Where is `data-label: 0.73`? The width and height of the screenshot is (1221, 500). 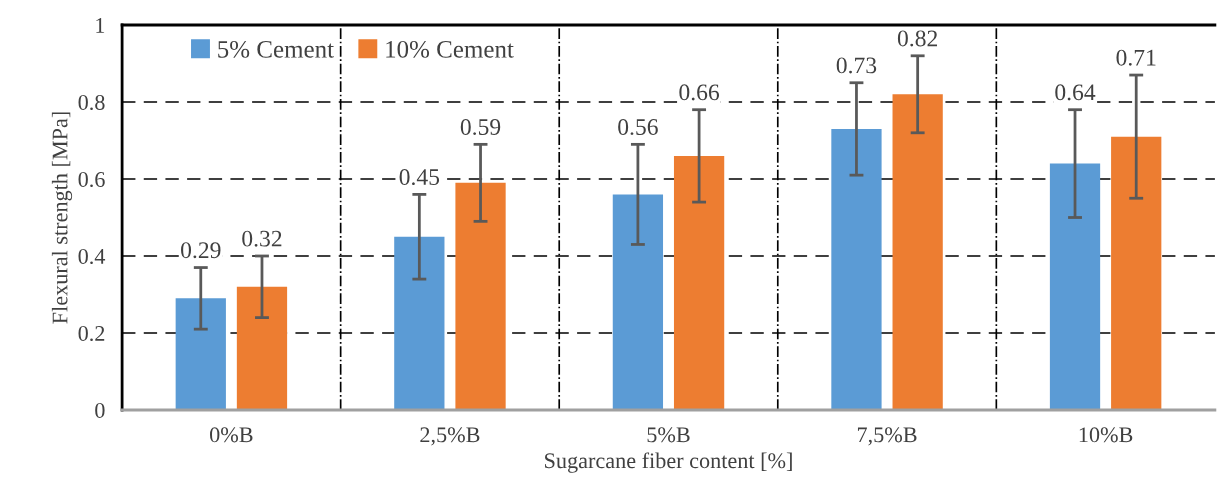 data-label: 0.73 is located at coordinates (856, 65).